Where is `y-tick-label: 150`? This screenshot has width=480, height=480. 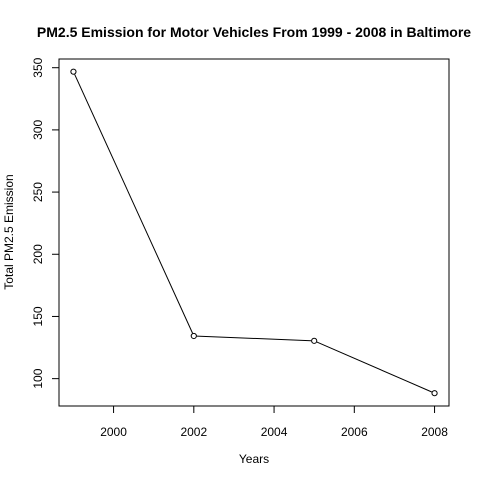 y-tick-label: 150 is located at coordinates (38, 316).